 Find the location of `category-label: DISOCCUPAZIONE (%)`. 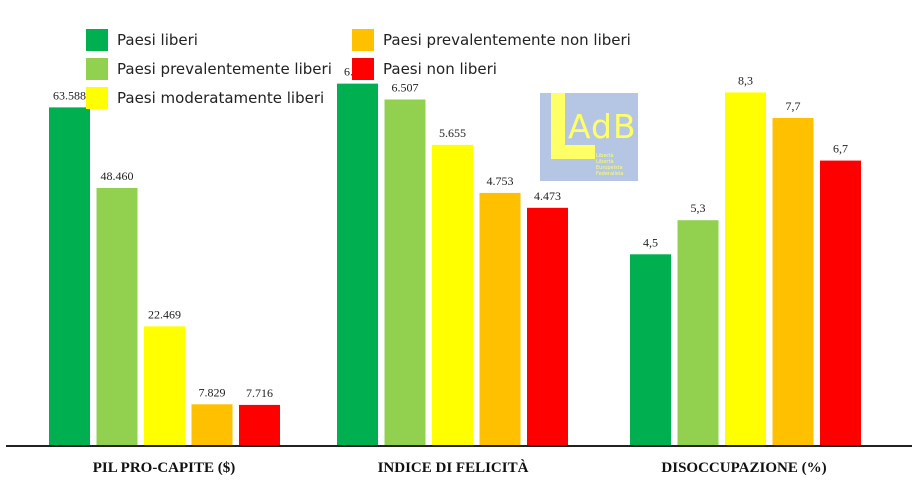

category-label: DISOCCUPAZIONE (%) is located at coordinates (743, 468).